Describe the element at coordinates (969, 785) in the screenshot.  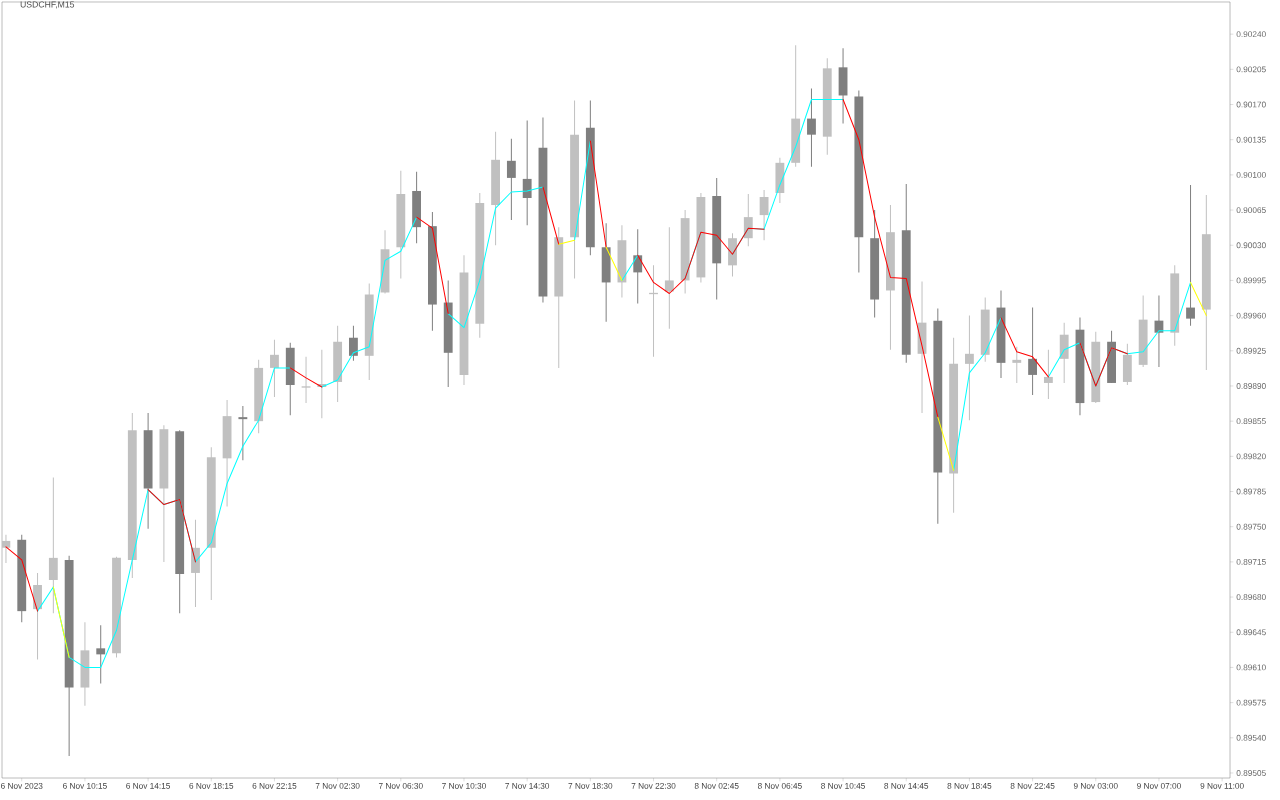
I see `x-tick-label: 8 Nov 18:45` at that location.